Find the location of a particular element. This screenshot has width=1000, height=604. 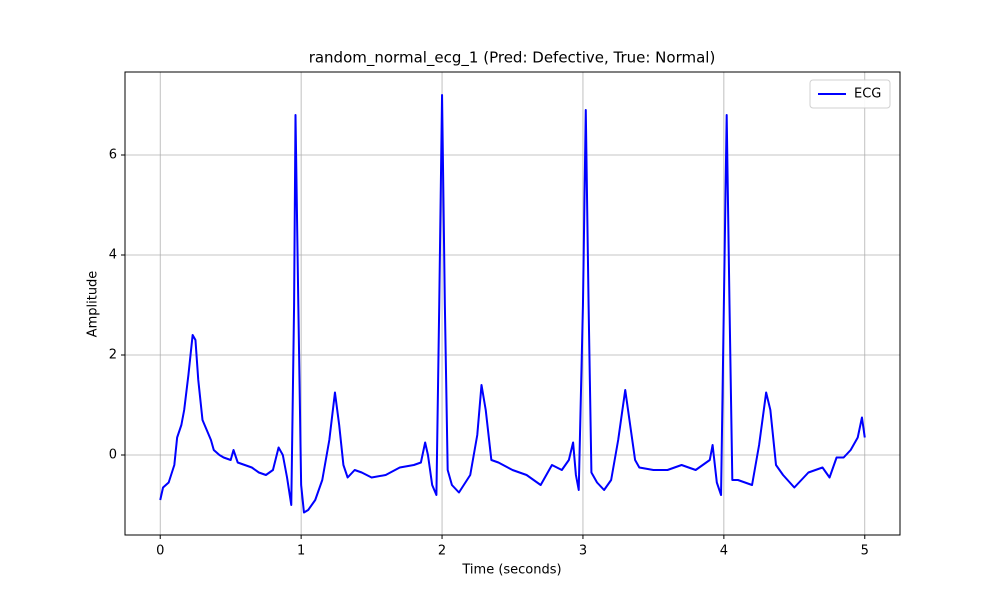

y-tick-label: 0 is located at coordinates (113, 455).